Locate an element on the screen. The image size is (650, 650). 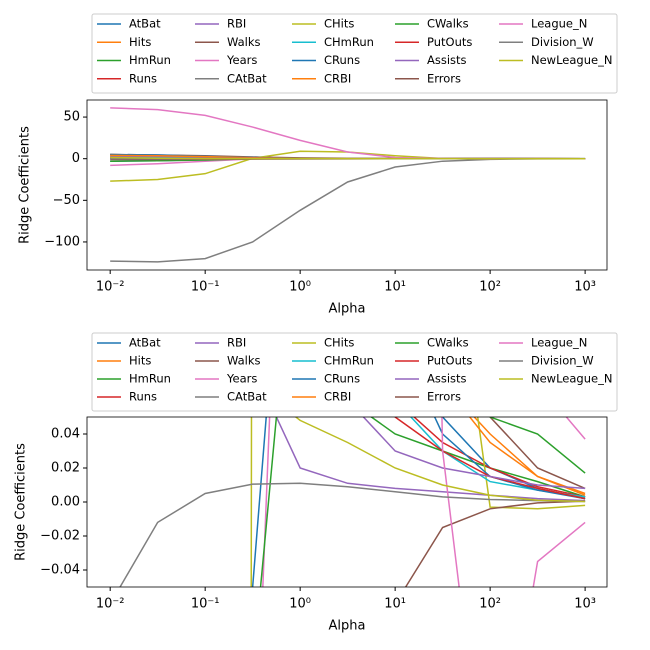
y-tick-label: −0.04 is located at coordinates (60, 570).